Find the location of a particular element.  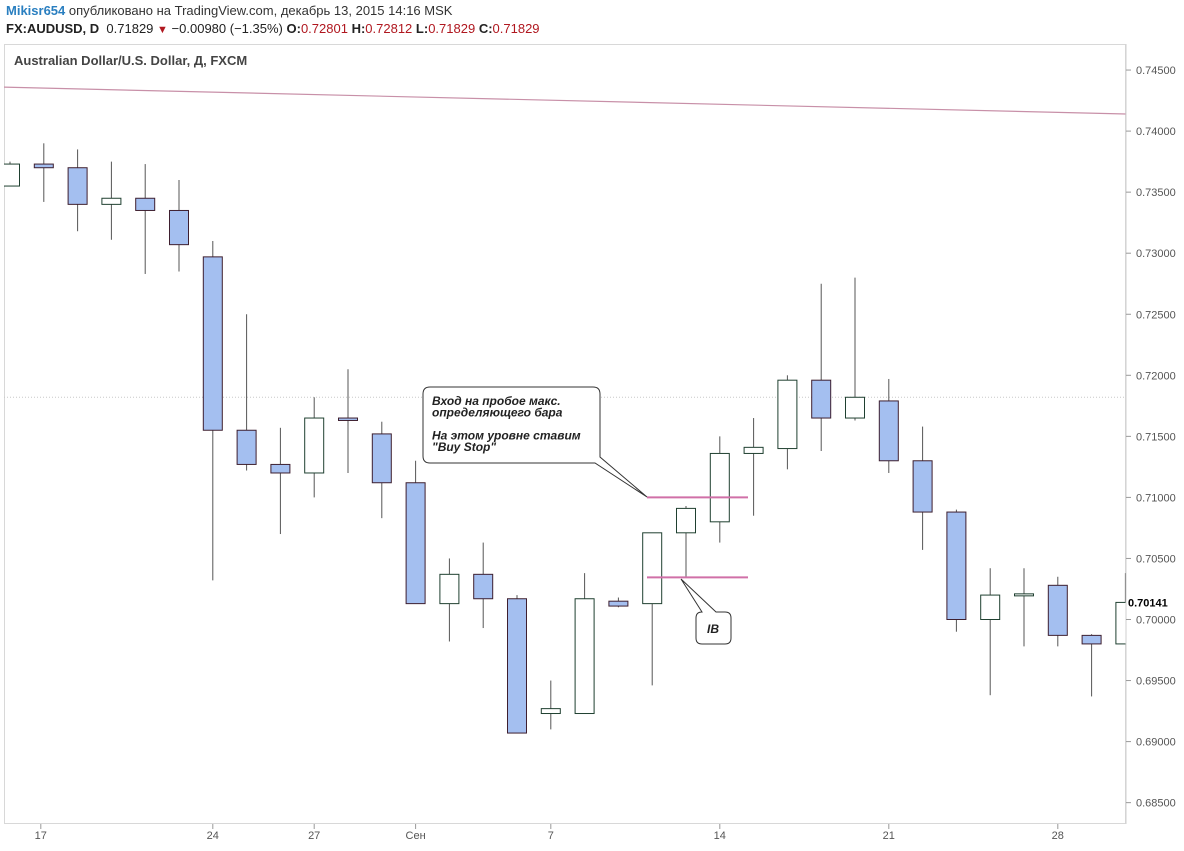

open-label: O: is located at coordinates (293, 28).